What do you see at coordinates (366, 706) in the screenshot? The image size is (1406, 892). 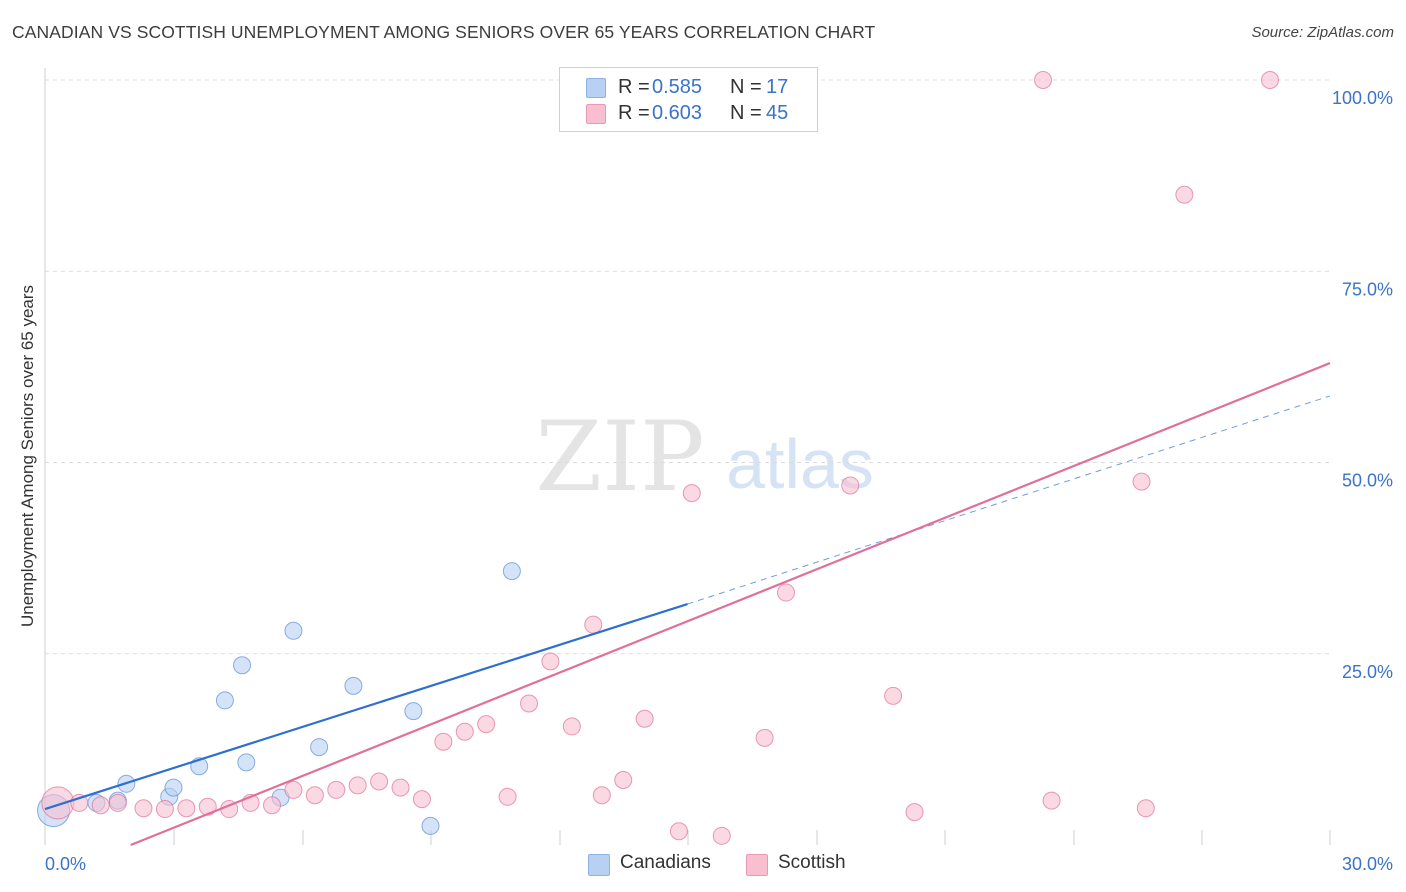 I see `canadians-trend-line` at bounding box center [366, 706].